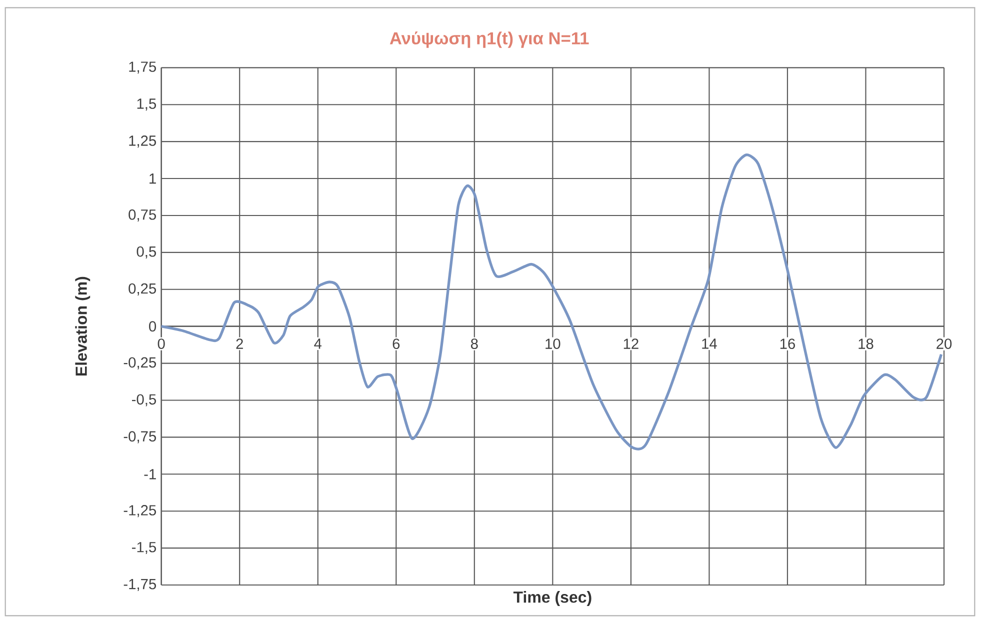 The image size is (981, 621). Describe the element at coordinates (152, 326) in the screenshot. I see `y-tick-label: 0` at that location.